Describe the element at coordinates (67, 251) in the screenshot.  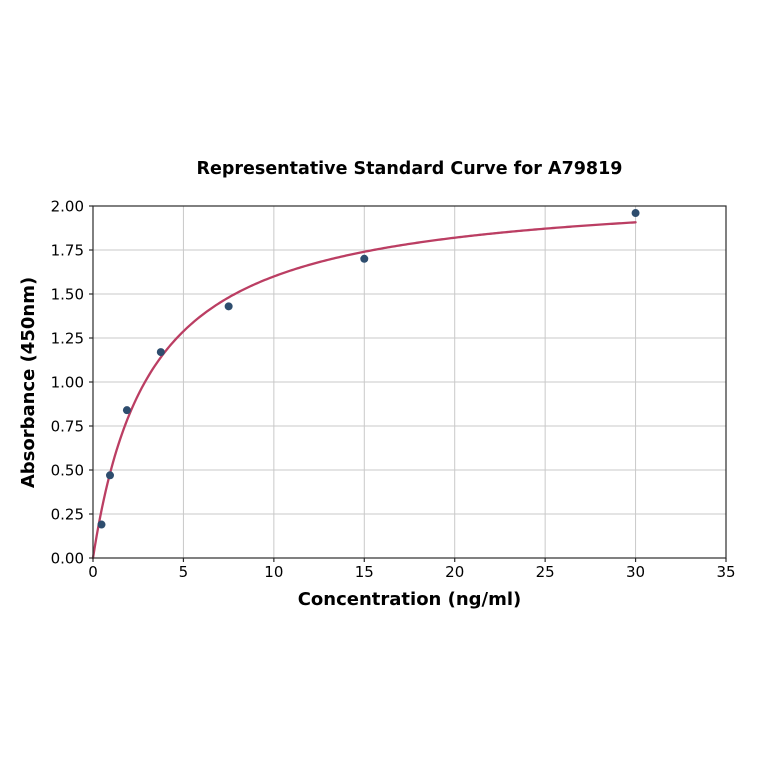
I see `y-tick-label: 1.75` at that location.